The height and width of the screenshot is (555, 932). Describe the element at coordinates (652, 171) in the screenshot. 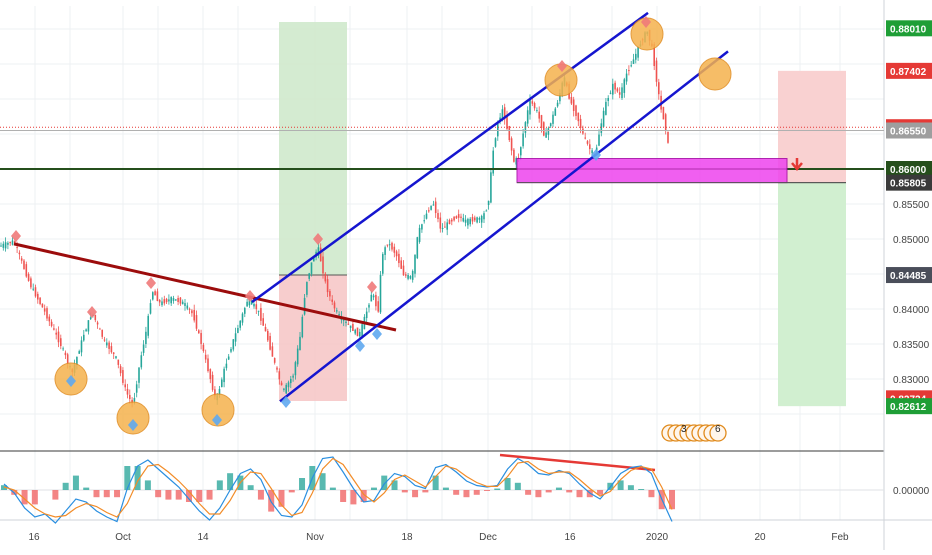

I see `supply-zone` at that location.